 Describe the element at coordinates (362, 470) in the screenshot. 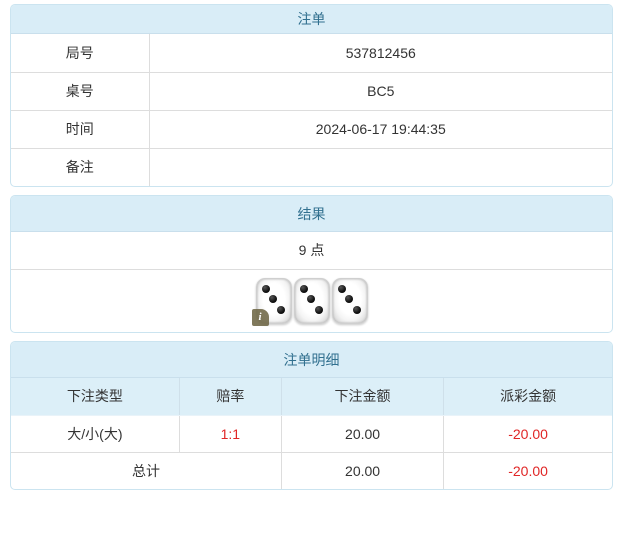

I see `total-bet-amount: 20.00` at that location.